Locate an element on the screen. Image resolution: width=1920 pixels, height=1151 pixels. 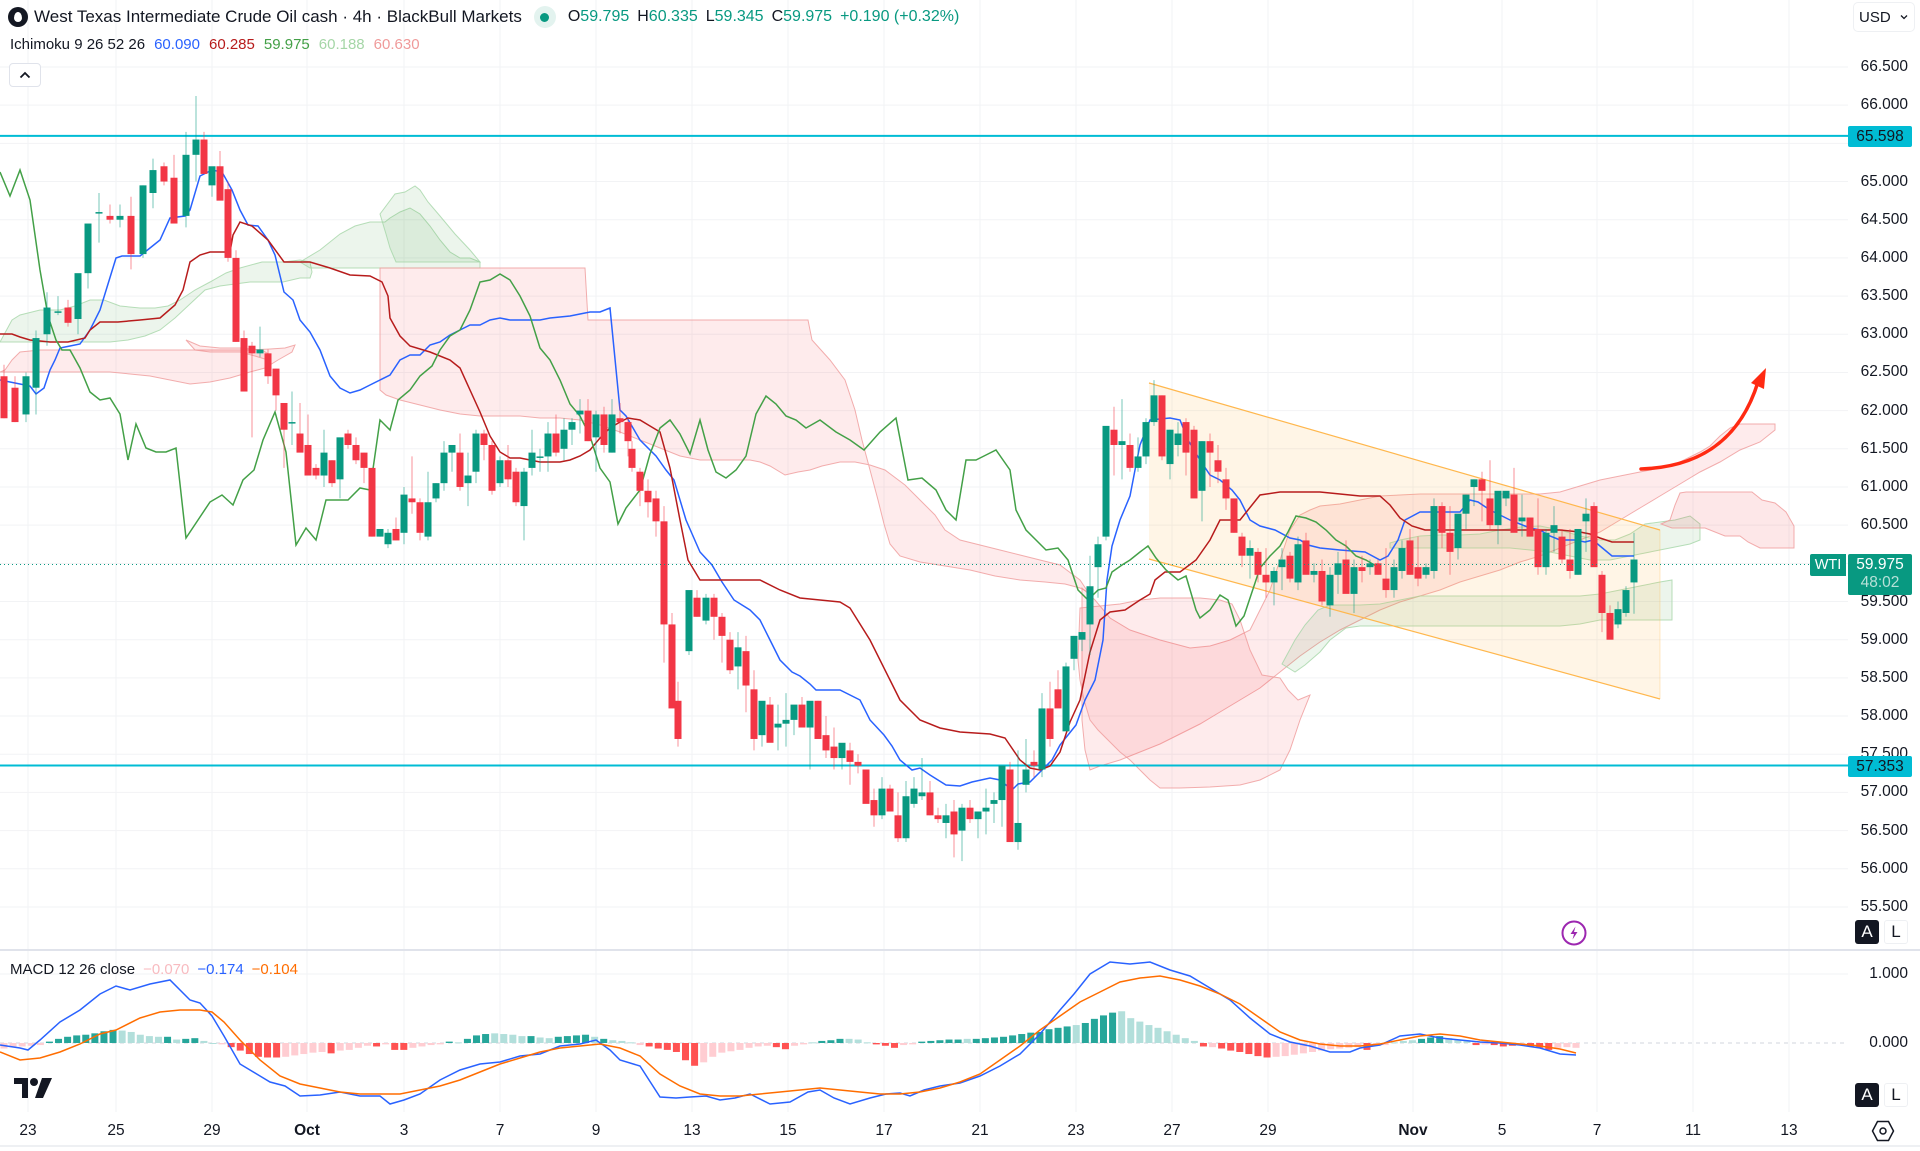
chevron-up-icon is located at coordinates (25, 75).